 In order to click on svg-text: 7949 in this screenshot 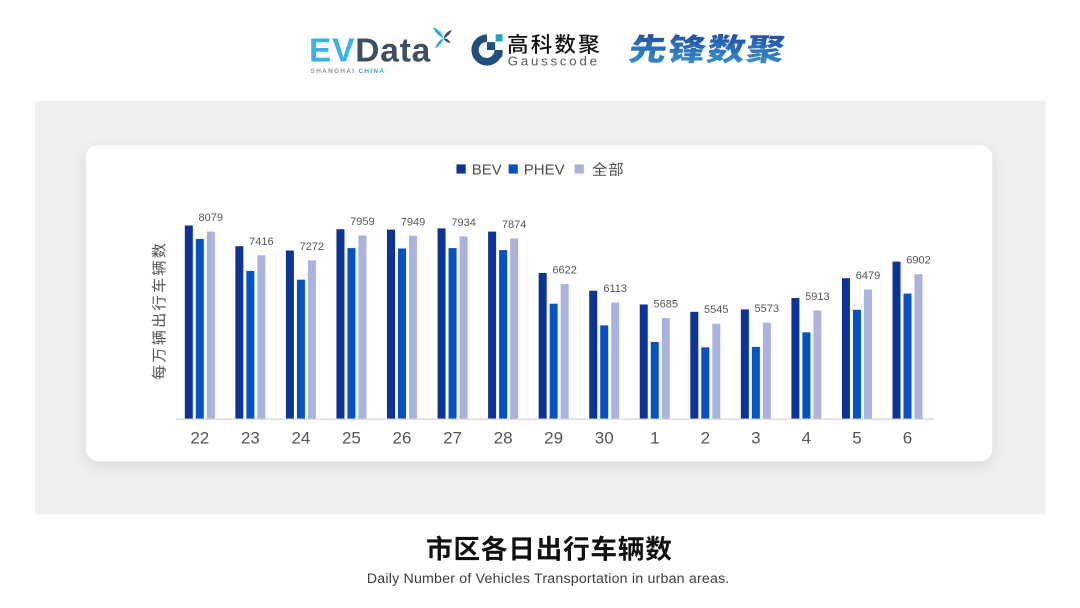, I will do `click(413, 222)`.